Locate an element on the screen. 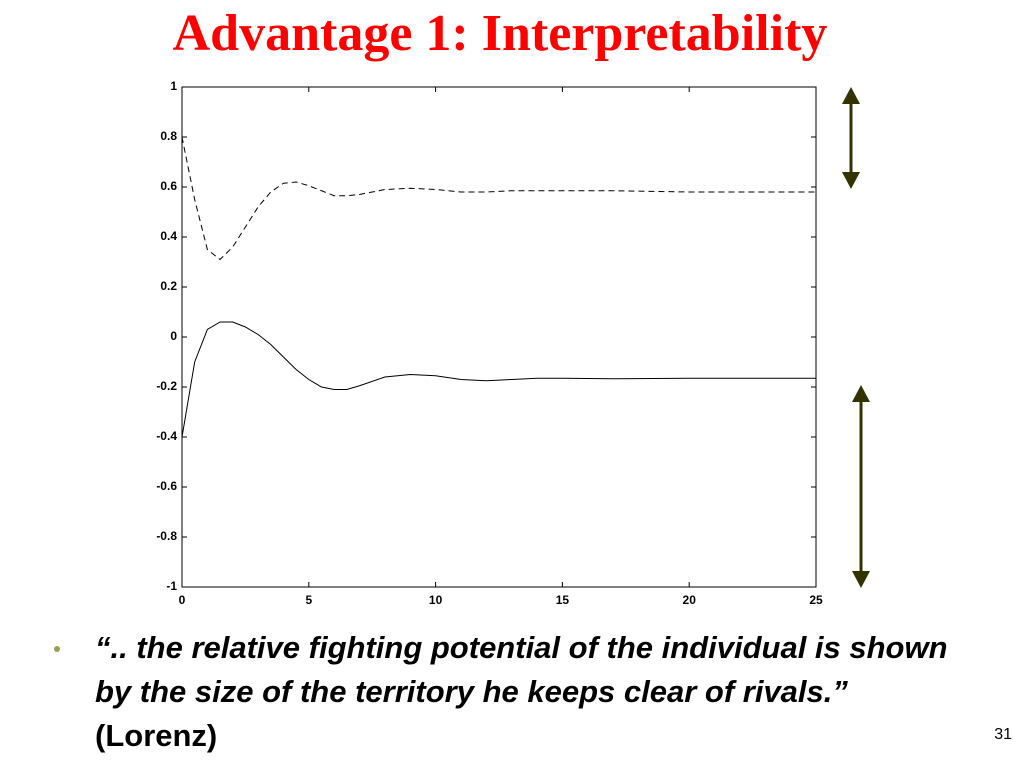 The height and width of the screenshot is (768, 1024). x-tick-label: 0 is located at coordinates (182, 600).